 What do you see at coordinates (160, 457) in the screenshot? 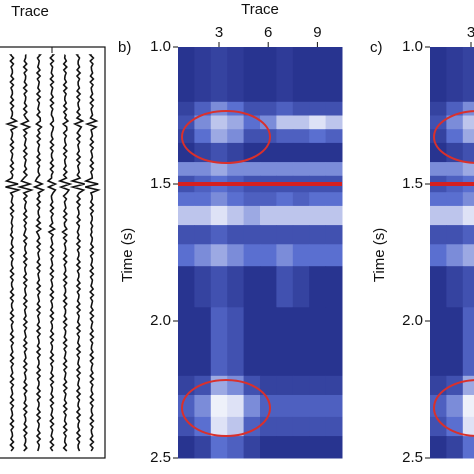
I see `y-tick-label: 2.5` at bounding box center [160, 457].